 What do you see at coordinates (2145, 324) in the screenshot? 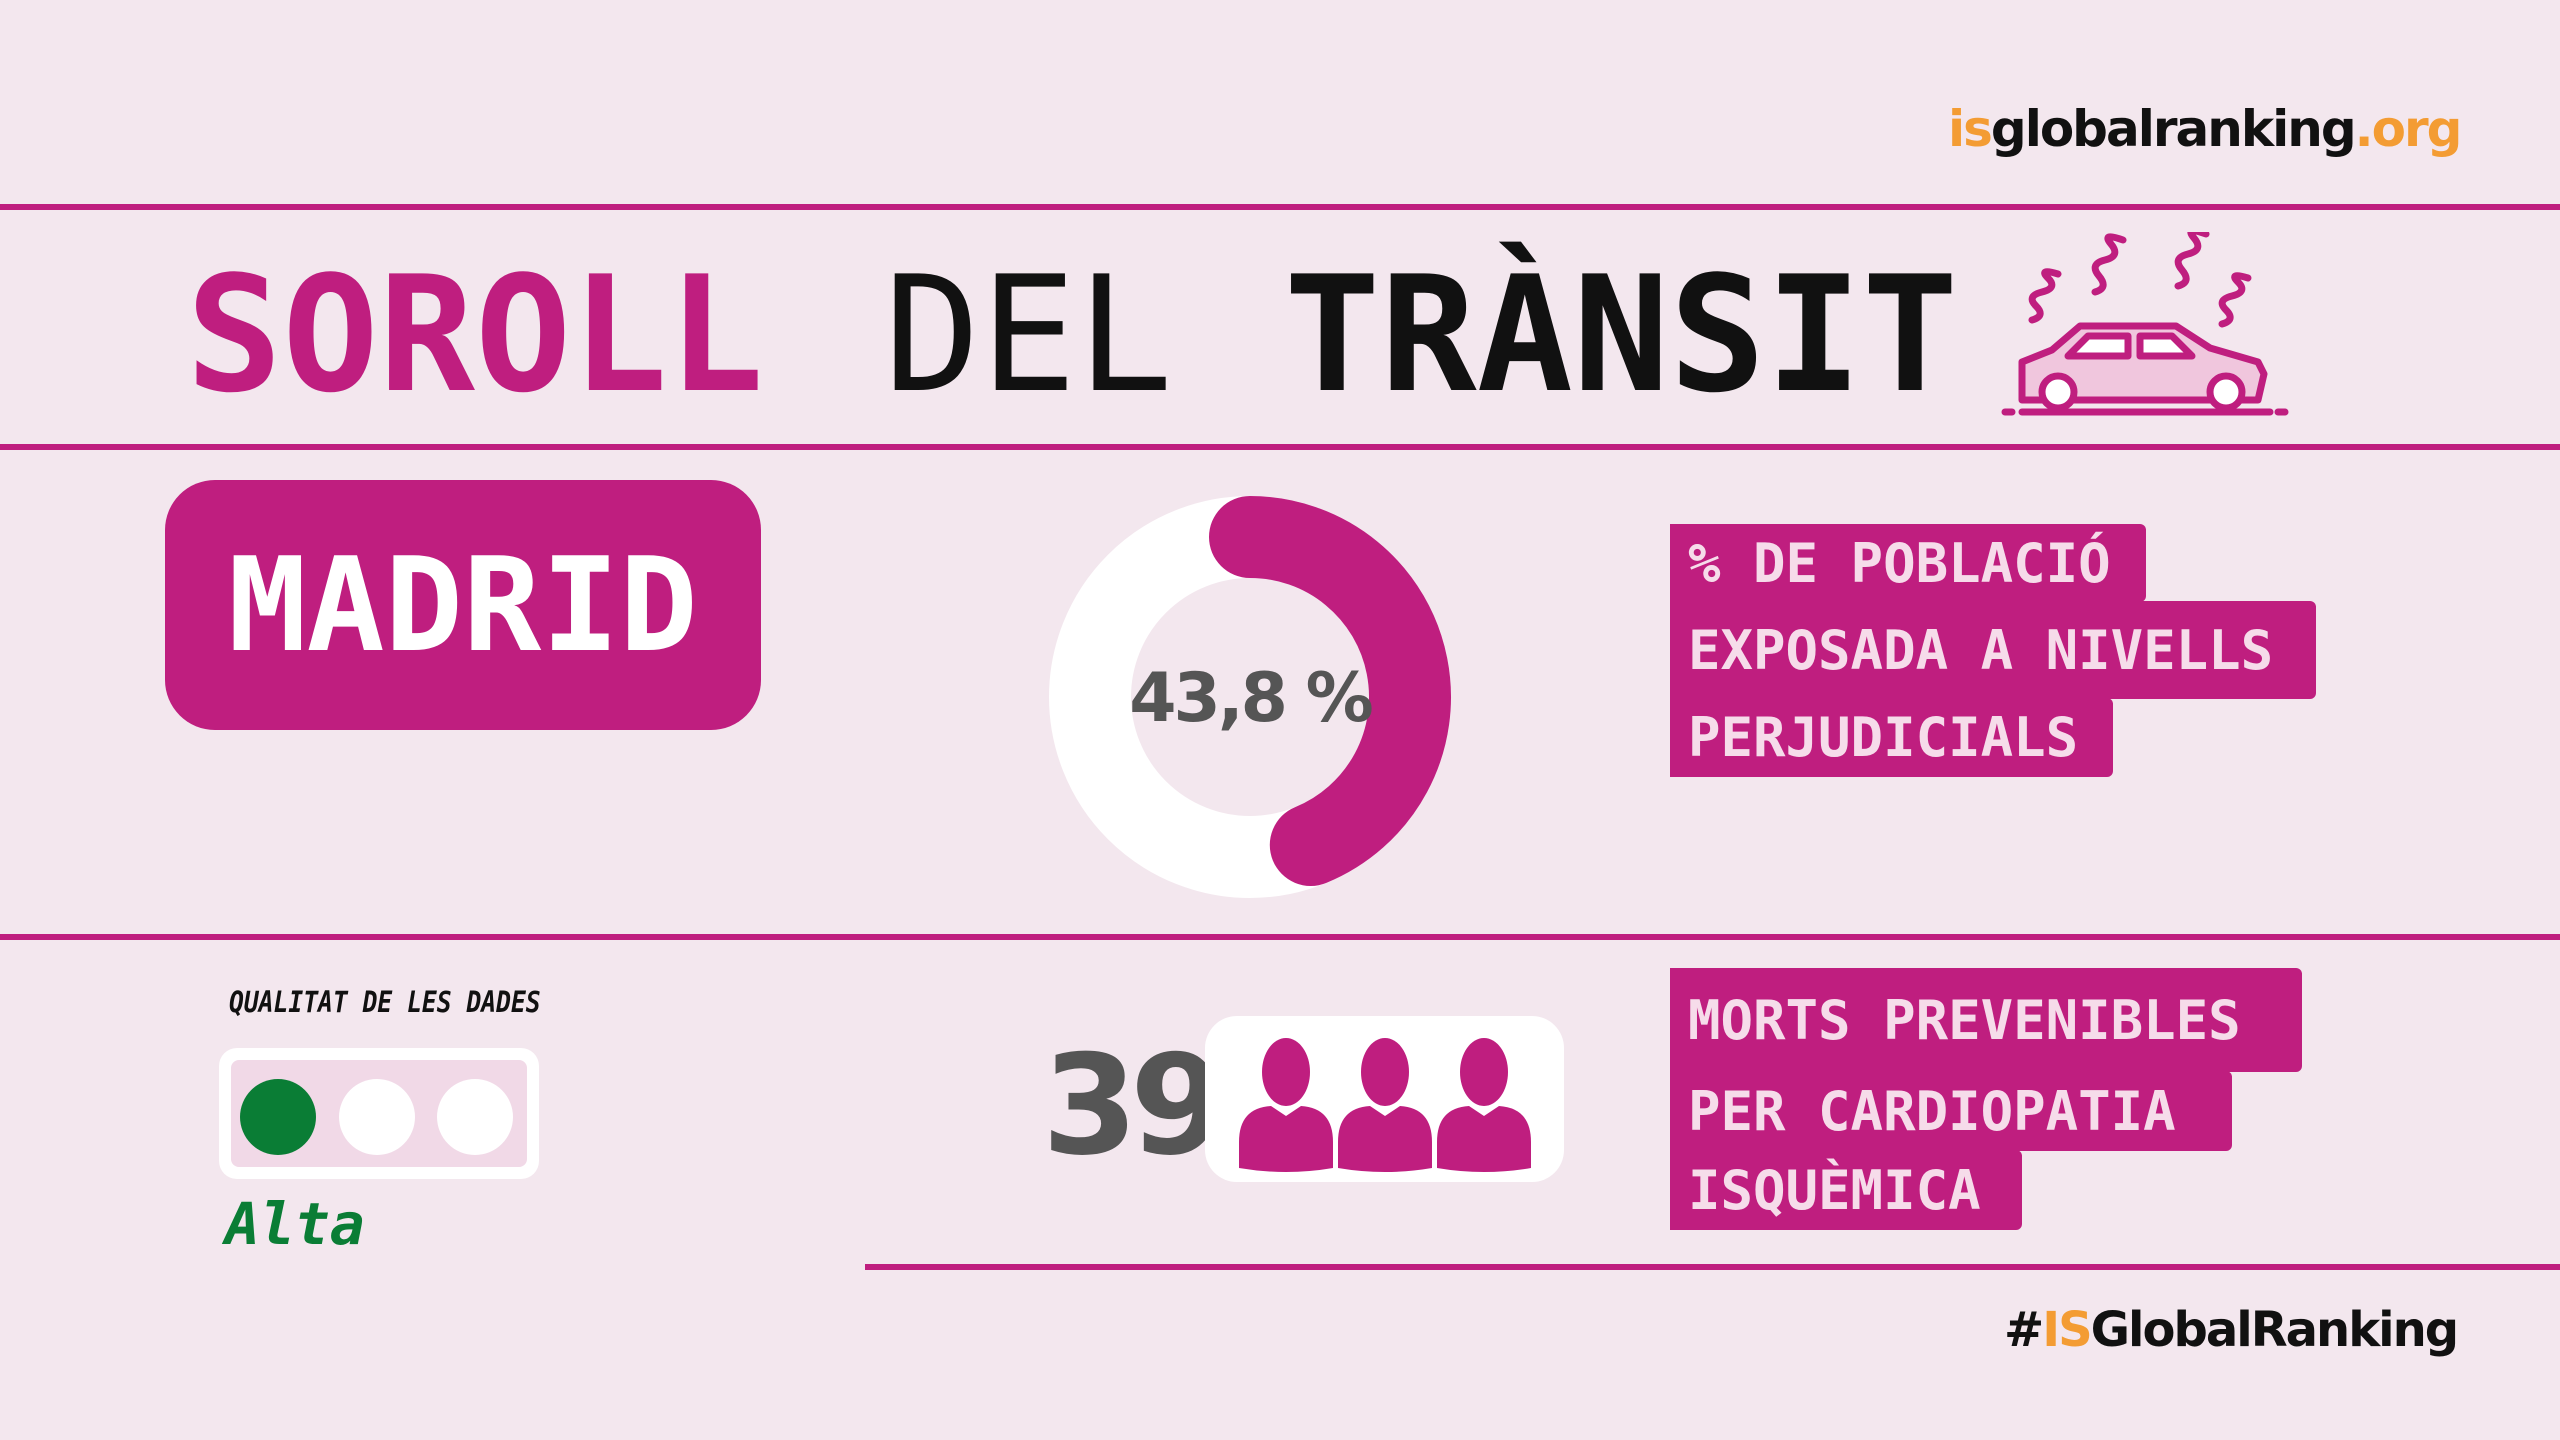
I see `car-noise-icon` at bounding box center [2145, 324].